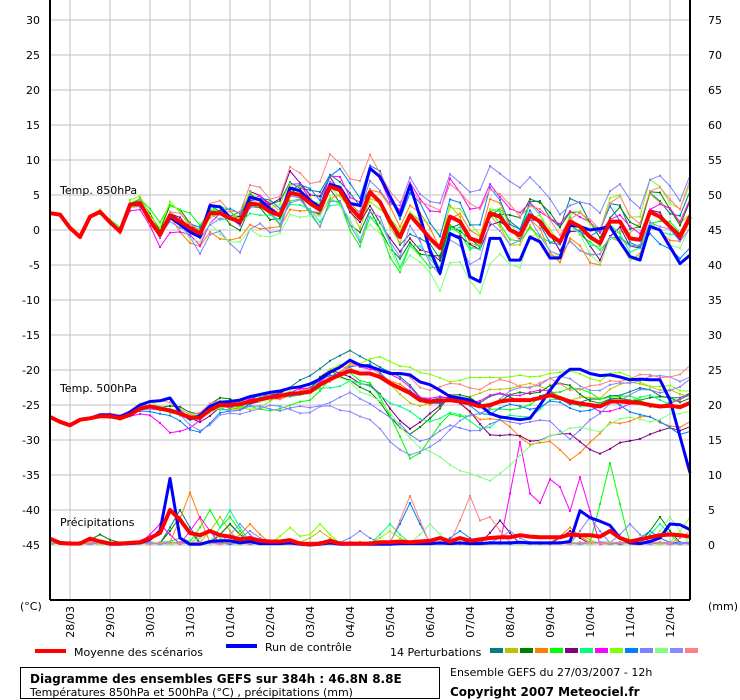 This screenshot has height=700, width=740. Describe the element at coordinates (31, 300) in the screenshot. I see `left-tick-label: -10` at that location.